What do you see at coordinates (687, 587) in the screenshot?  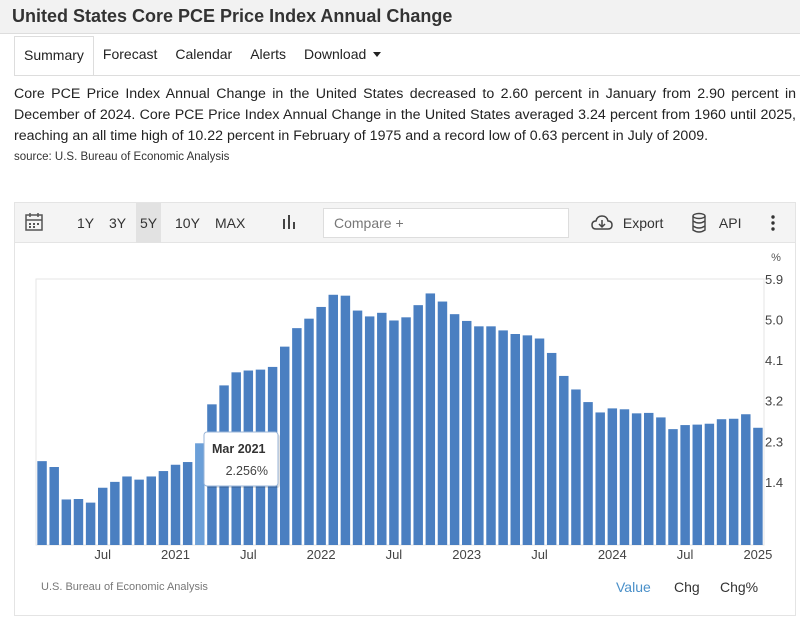 I see `mode-chg-button: Chg` at bounding box center [687, 587].